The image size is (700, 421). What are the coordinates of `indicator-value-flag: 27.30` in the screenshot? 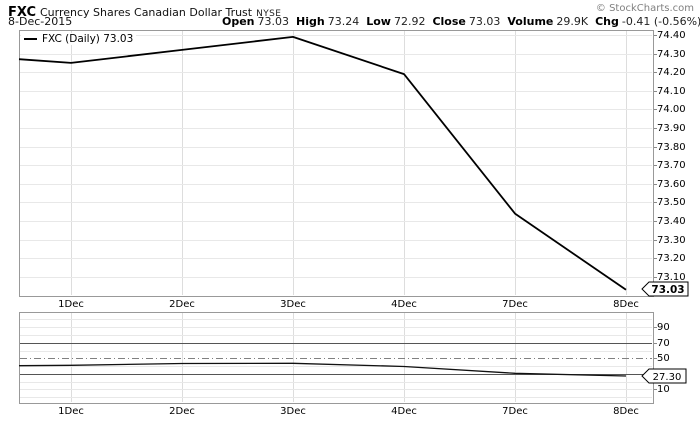 It's located at (664, 376).